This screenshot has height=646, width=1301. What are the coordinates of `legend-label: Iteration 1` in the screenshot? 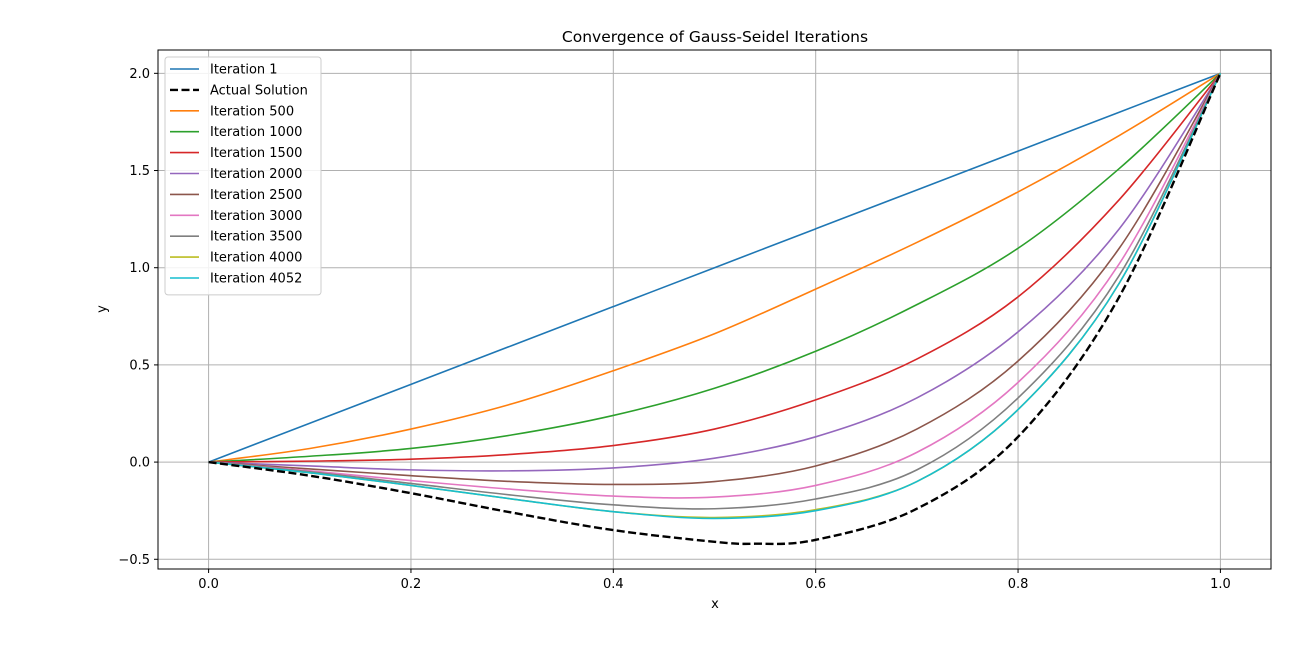 It's located at (244, 70).